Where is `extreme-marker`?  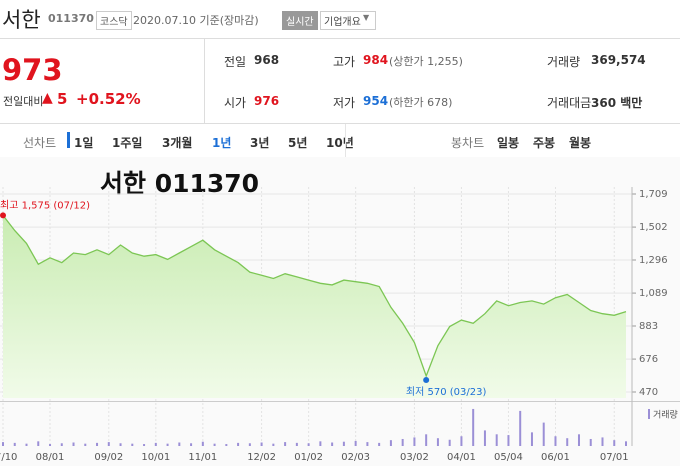
extreme-marker is located at coordinates (3, 215).